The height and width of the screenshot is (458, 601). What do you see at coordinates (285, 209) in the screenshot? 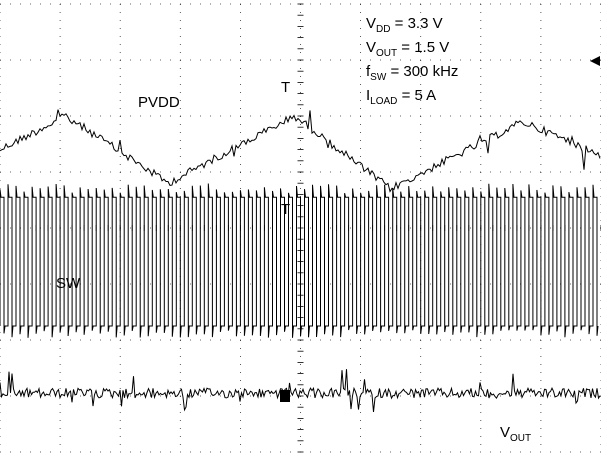
I see `trigger-marker-sw: T` at bounding box center [285, 209].